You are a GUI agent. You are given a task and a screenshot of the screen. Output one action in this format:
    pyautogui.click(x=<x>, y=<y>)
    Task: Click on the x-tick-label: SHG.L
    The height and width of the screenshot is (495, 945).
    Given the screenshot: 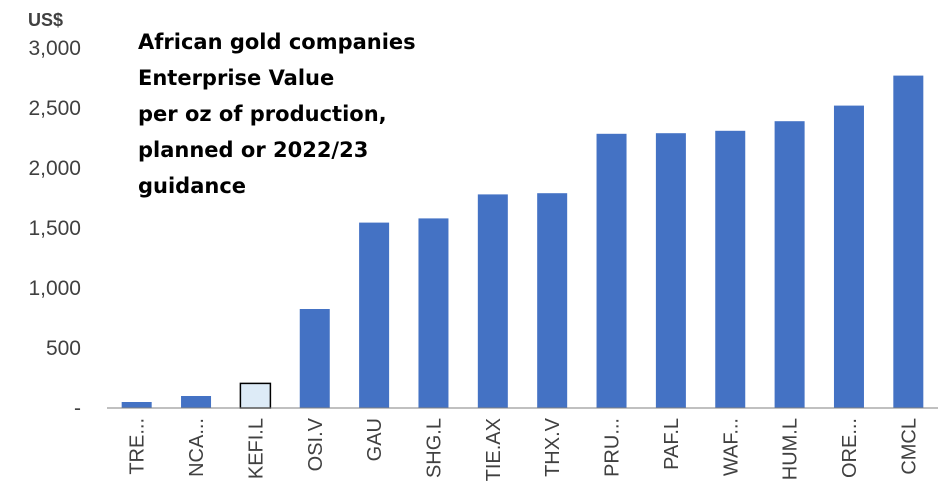 What is the action you would take?
    pyautogui.click(x=434, y=448)
    